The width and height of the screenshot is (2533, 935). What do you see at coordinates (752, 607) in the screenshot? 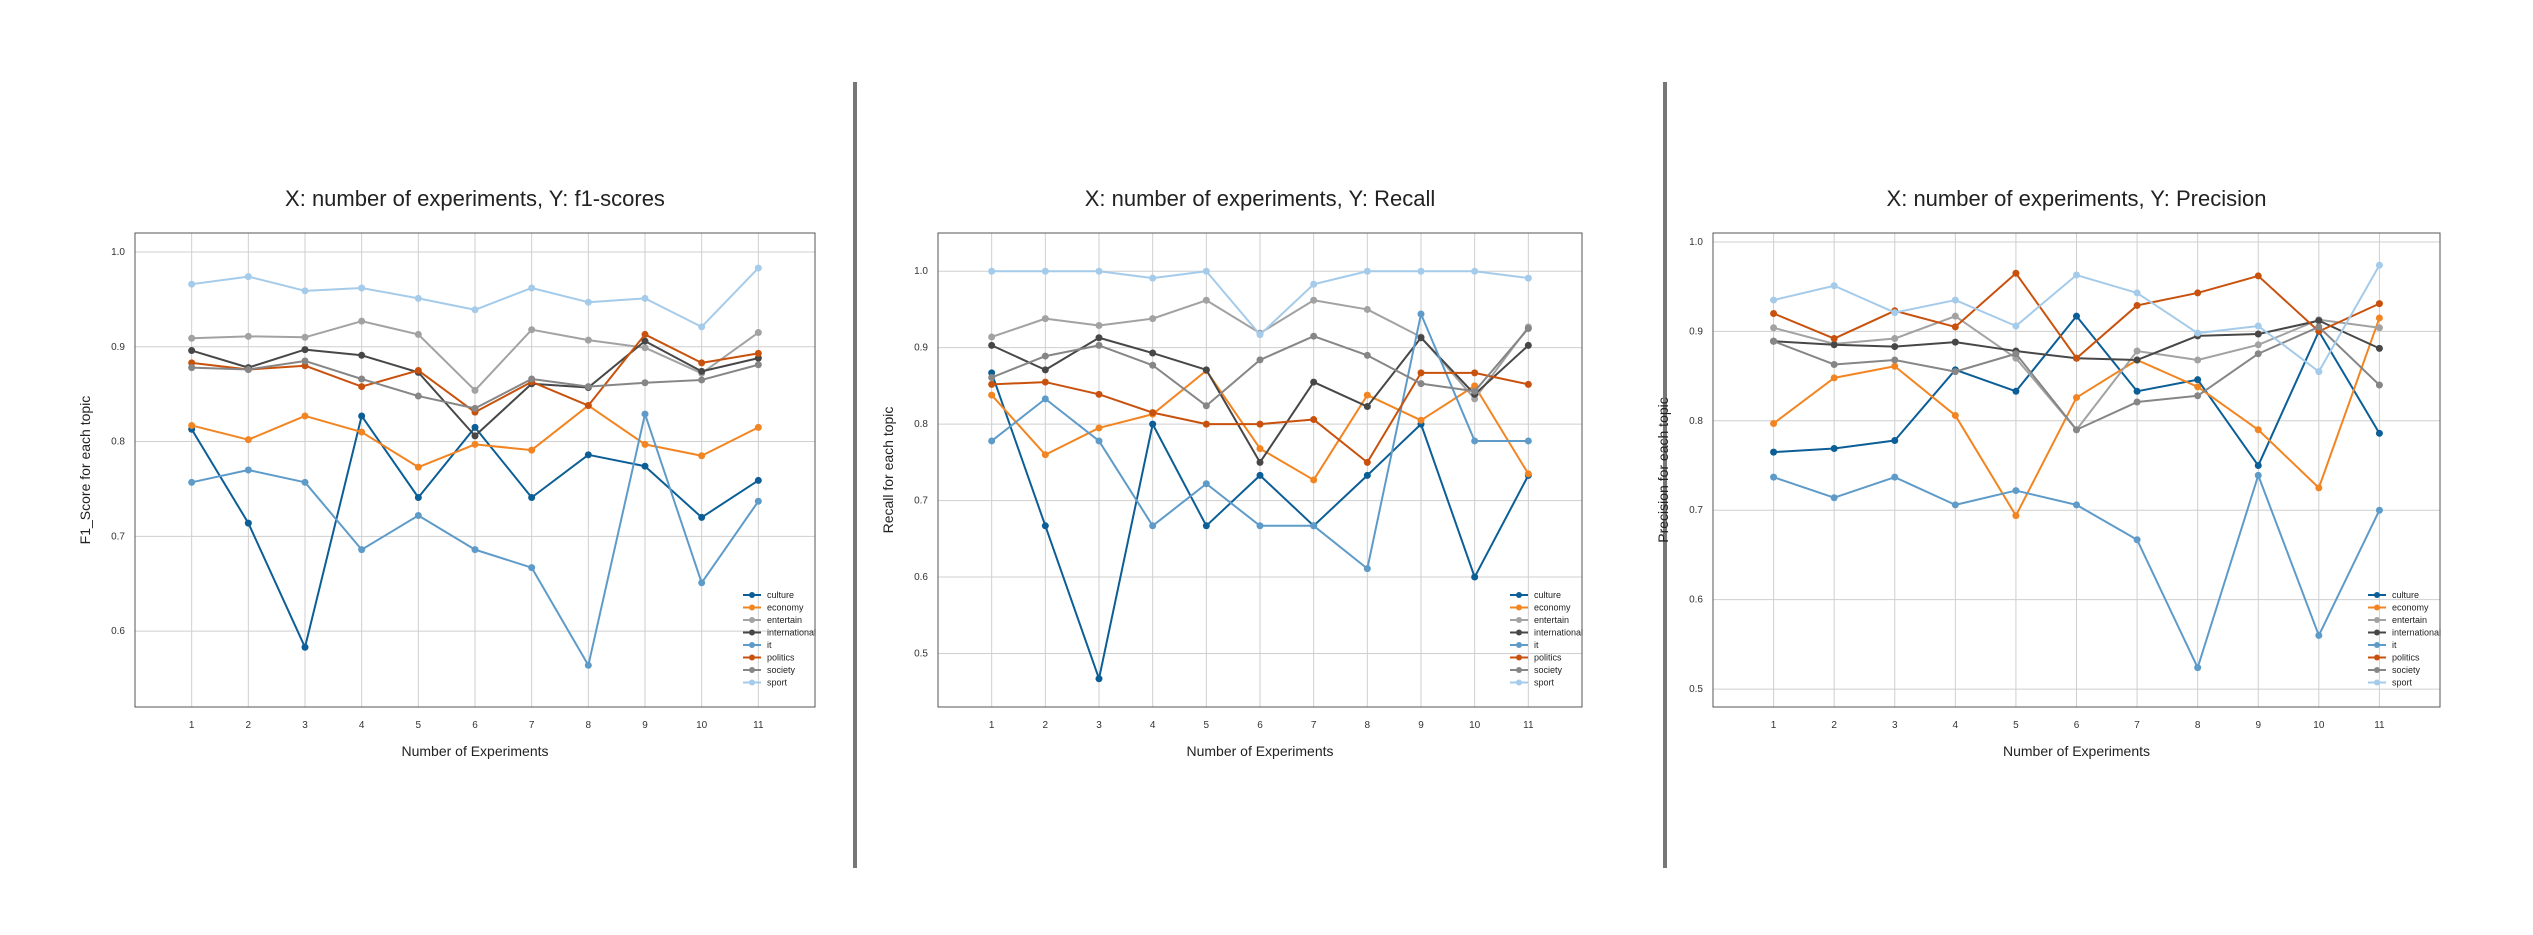
I see `legend-marker-economy` at bounding box center [752, 607].